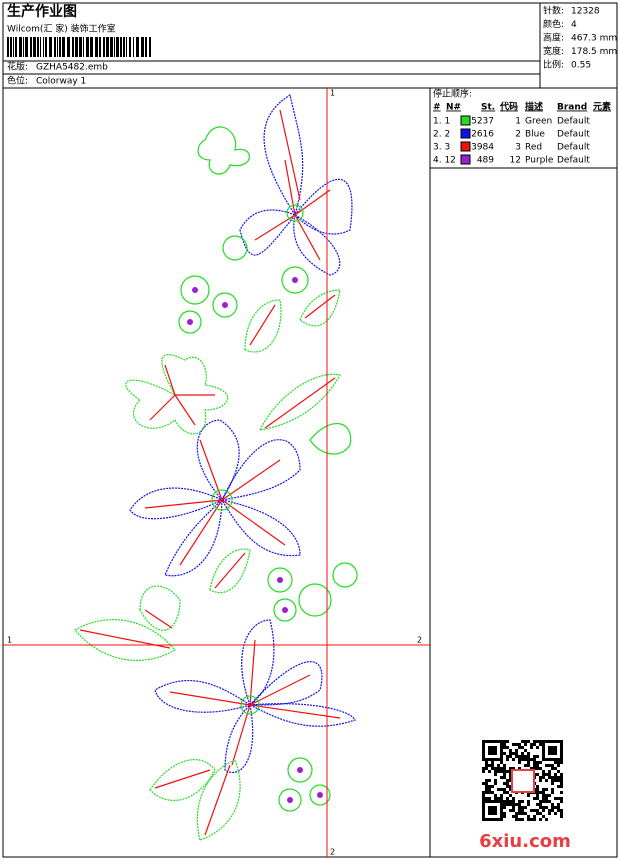 The image size is (620, 864). Describe the element at coordinates (553, 24) in the screenshot. I see `info-label: 颜色:` at that location.